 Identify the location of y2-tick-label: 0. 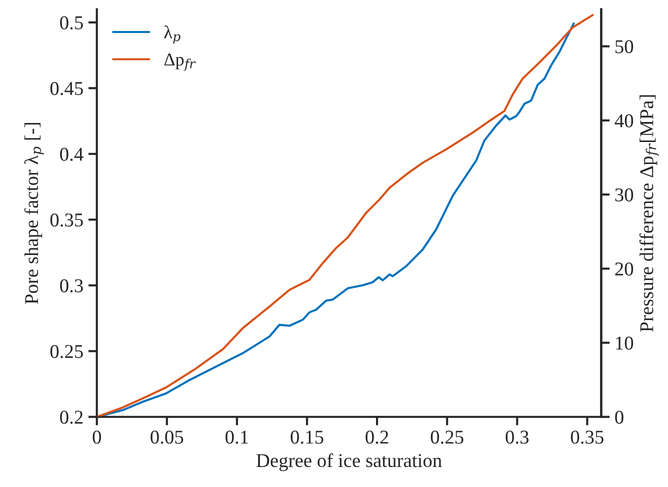
(619, 417).